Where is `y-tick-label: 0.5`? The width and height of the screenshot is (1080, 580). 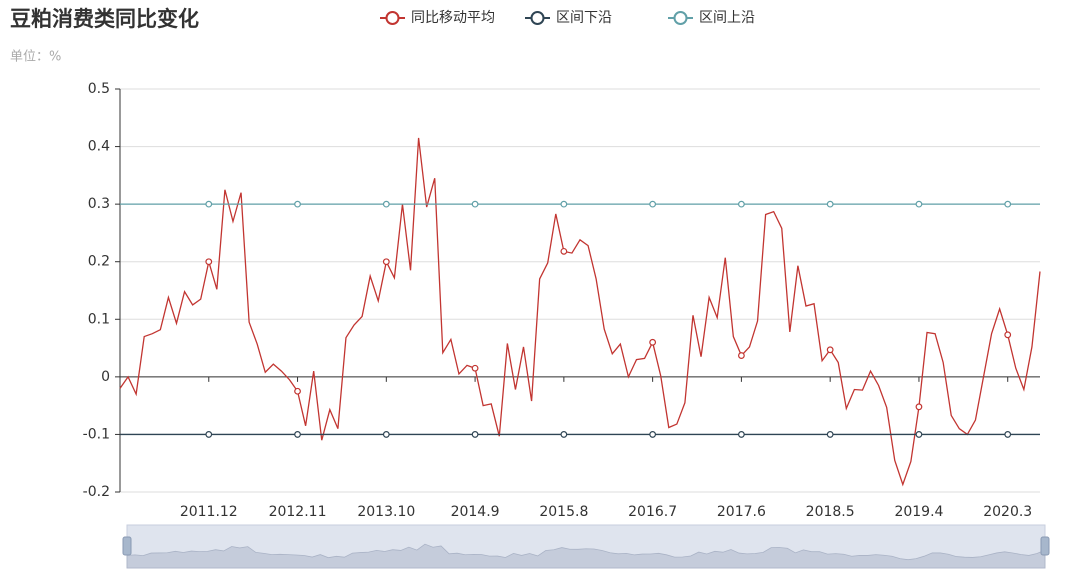 y-tick-label: 0.5 is located at coordinates (99, 89).